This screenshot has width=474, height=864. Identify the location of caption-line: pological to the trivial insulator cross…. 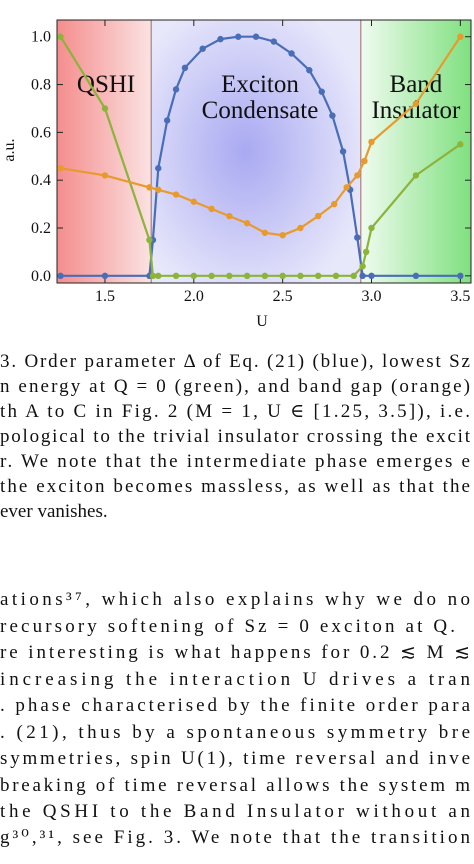
(235, 436).